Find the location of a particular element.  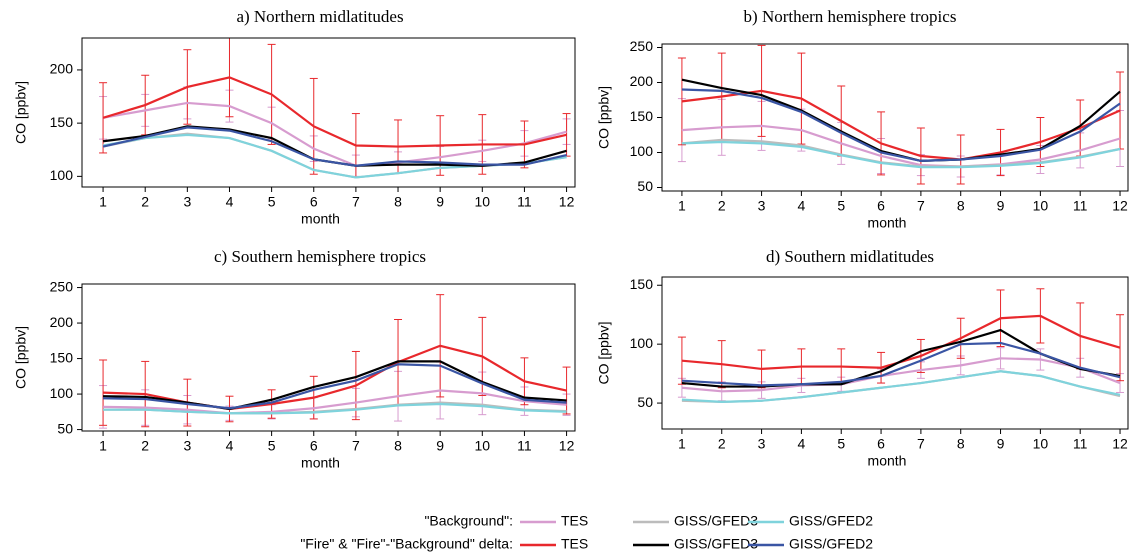

panel-title: a) Northern midlatitudes is located at coordinates (319, 16).